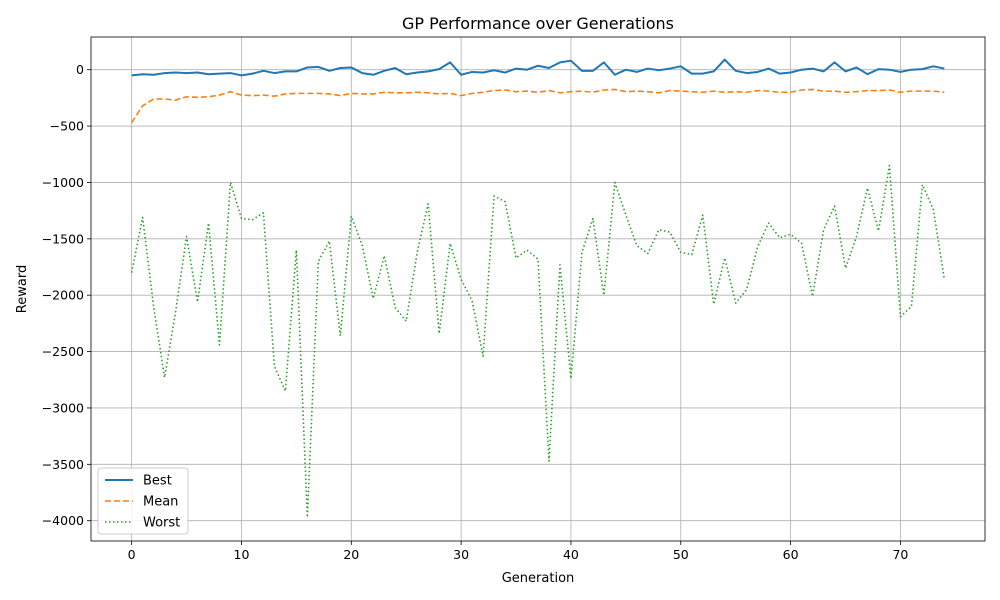 The image size is (1000, 600). What do you see at coordinates (571, 554) in the screenshot?
I see `x-tick-label: 40` at bounding box center [571, 554].